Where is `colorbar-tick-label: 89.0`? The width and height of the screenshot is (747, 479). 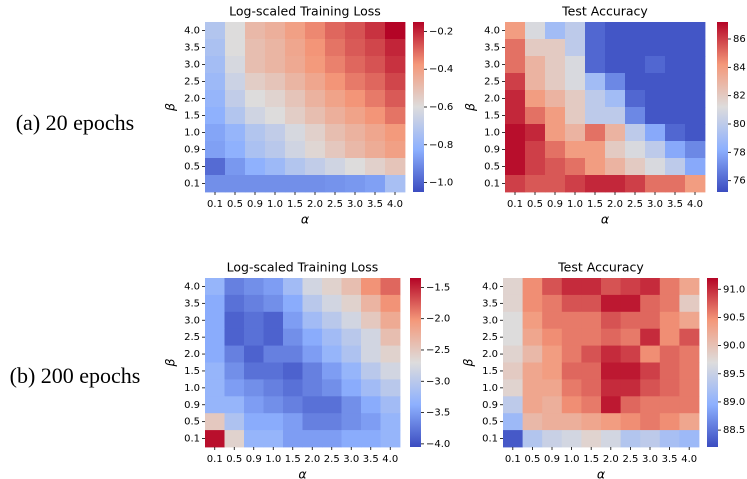 colorbar-tick-label: 89.0 is located at coordinates (734, 402).